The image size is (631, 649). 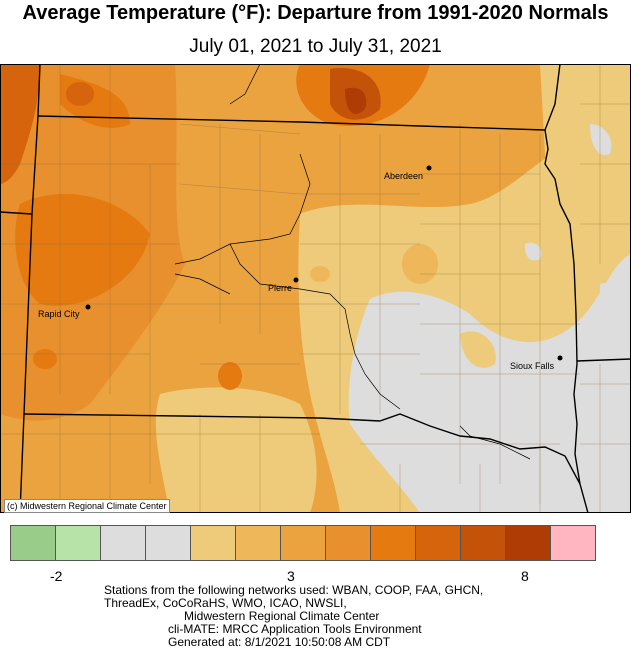 I want to click on city-label: Aberdeen, so click(x=403, y=176).